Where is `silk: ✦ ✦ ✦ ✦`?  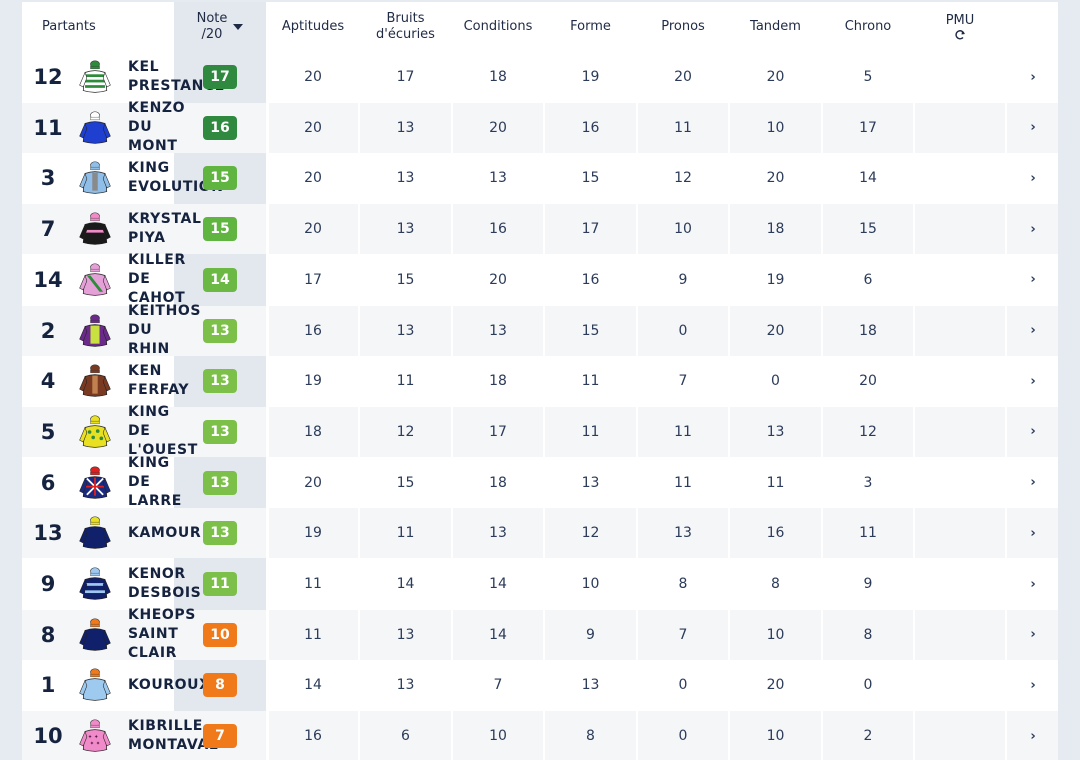 silk: ✦ ✦ ✦ ✦ is located at coordinates (95, 736).